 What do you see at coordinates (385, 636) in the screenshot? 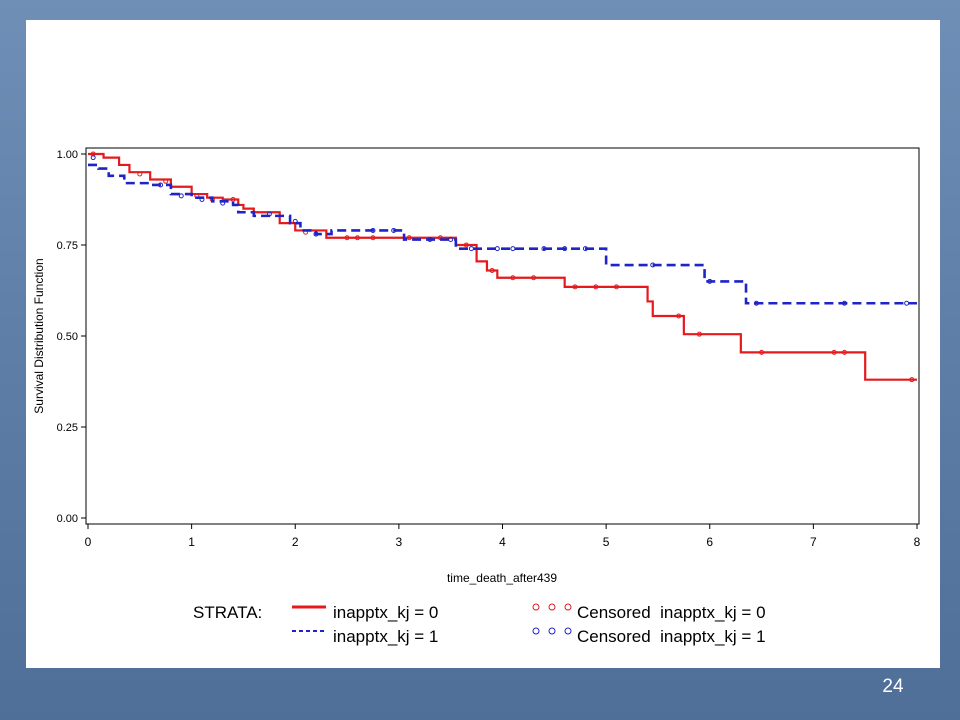
I see `legend-label-series1: inapptx_kj = 1` at bounding box center [385, 636].